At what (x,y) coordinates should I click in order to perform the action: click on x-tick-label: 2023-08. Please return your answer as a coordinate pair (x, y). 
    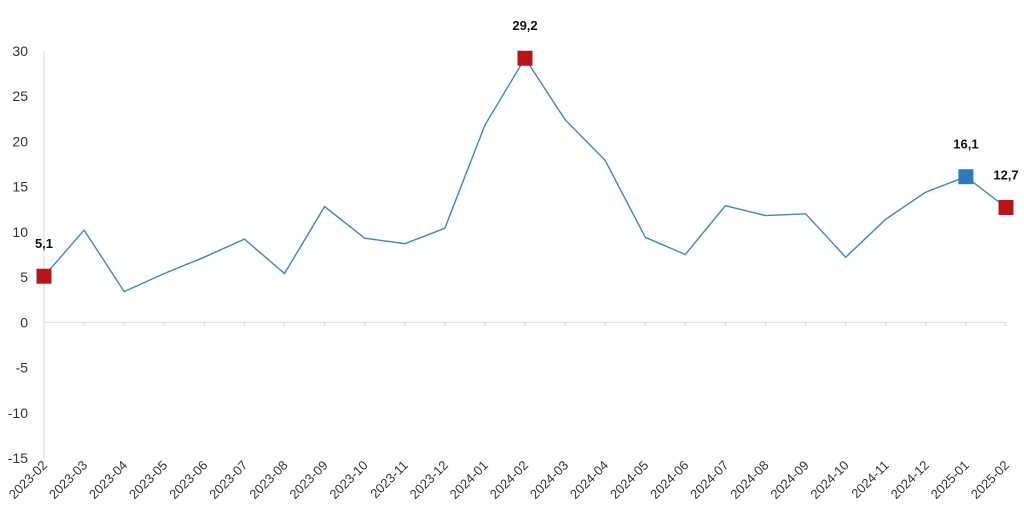
    Looking at the image, I should click on (268, 480).